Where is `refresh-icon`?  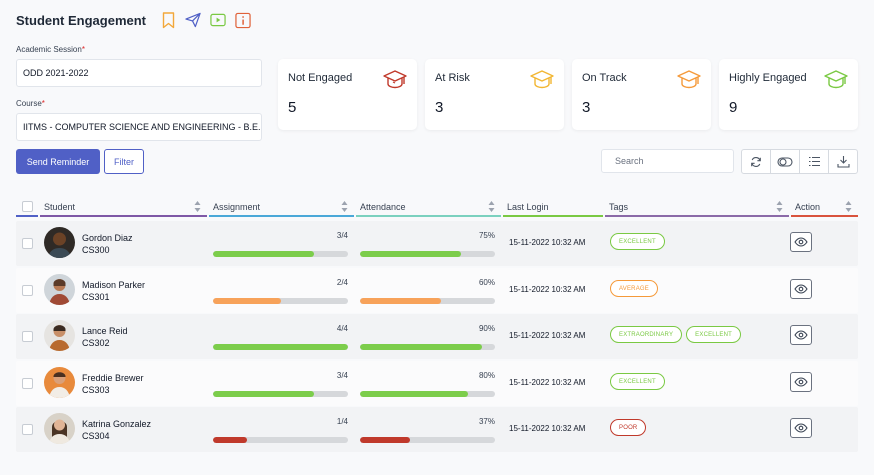
refresh-icon is located at coordinates (756, 161).